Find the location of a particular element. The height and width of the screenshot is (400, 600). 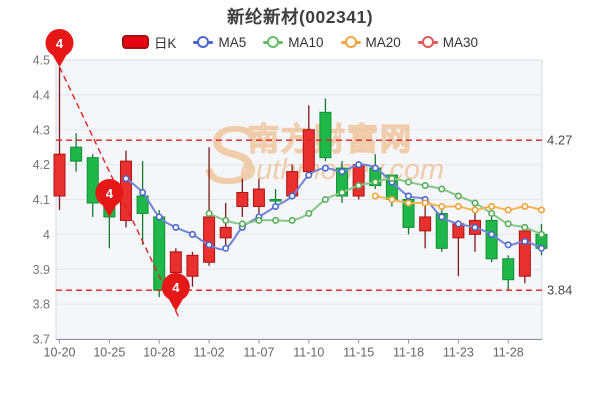

watermark-initial: S is located at coordinates (230, 155).